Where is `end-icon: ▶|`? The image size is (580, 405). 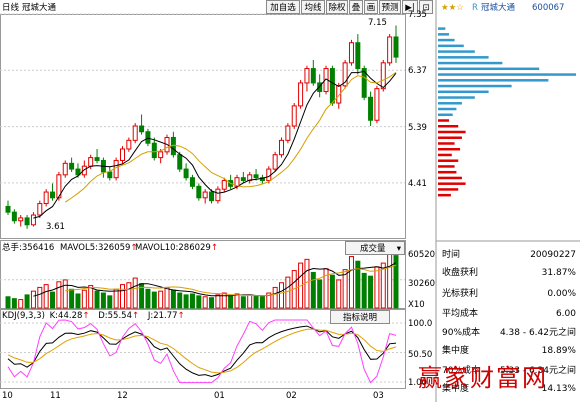
end-icon: ▶| is located at coordinates (410, 7).